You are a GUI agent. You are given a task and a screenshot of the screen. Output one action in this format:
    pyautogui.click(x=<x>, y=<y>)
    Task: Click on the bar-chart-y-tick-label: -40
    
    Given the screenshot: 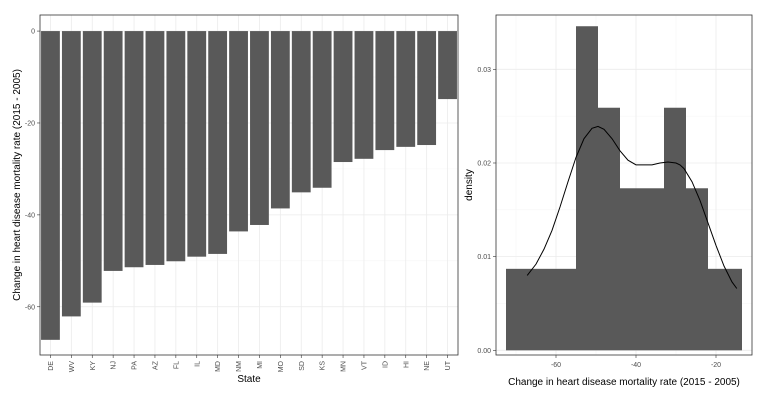 What is the action you would take?
    pyautogui.click(x=30, y=215)
    